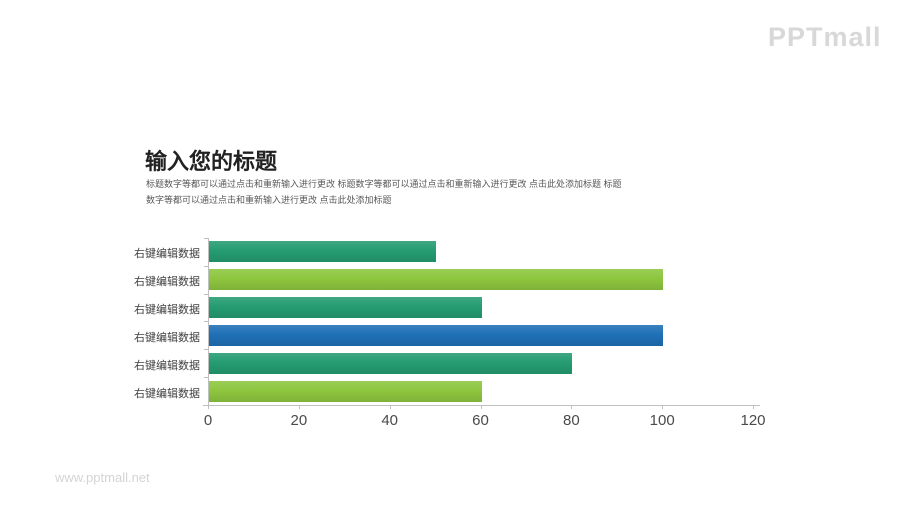 This screenshot has height=506, width=900. I want to click on category-axis-line, so click(208, 322).